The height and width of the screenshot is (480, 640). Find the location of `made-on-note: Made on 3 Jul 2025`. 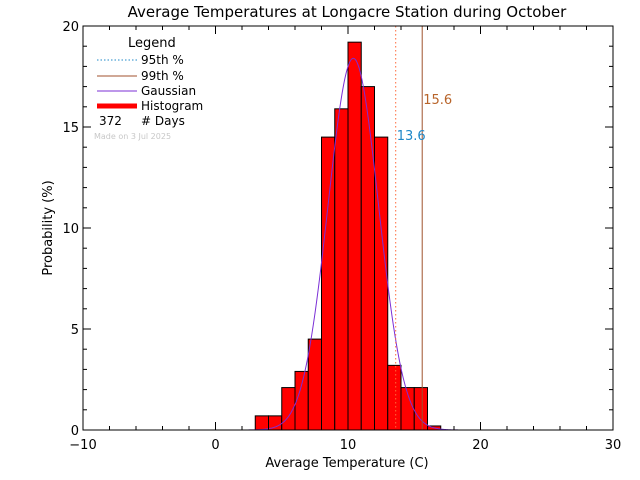

made-on-note: Made on 3 Jul 2025 is located at coordinates (132, 136).